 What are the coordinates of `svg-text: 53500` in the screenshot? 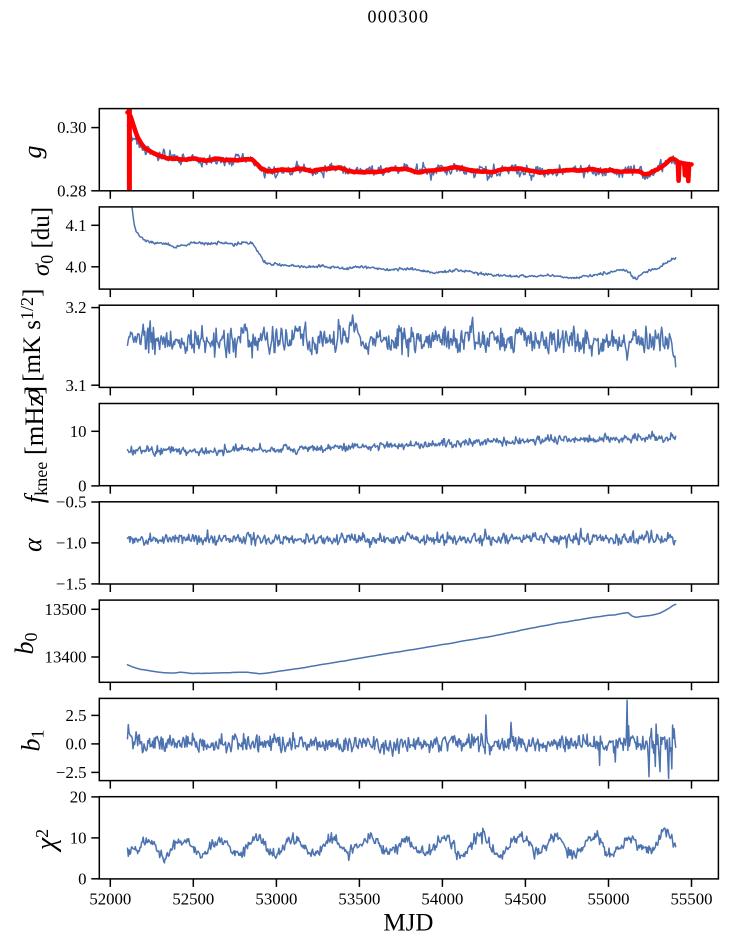 It's located at (359, 898).